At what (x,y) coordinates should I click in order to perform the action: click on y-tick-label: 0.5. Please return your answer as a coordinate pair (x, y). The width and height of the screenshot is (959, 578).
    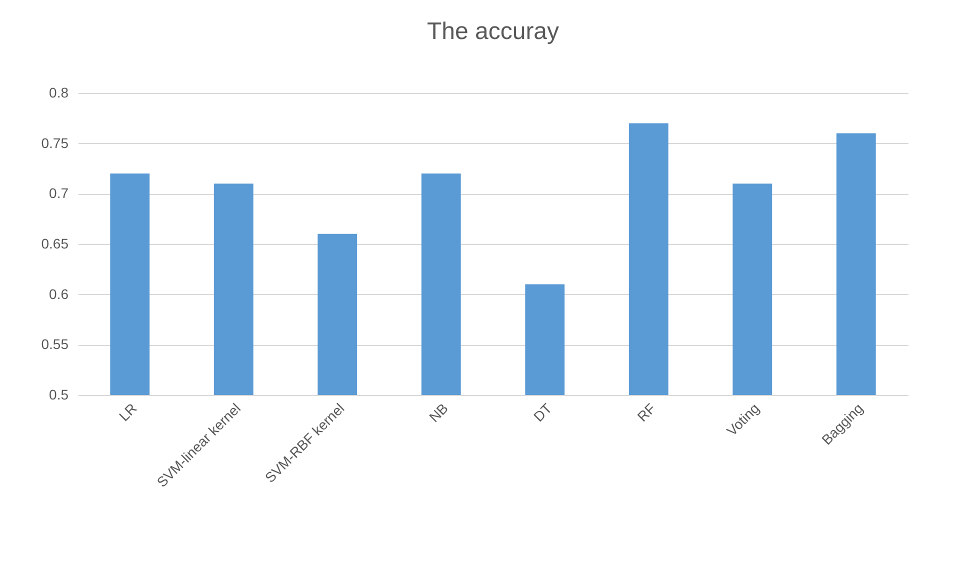
    Looking at the image, I should click on (59, 394).